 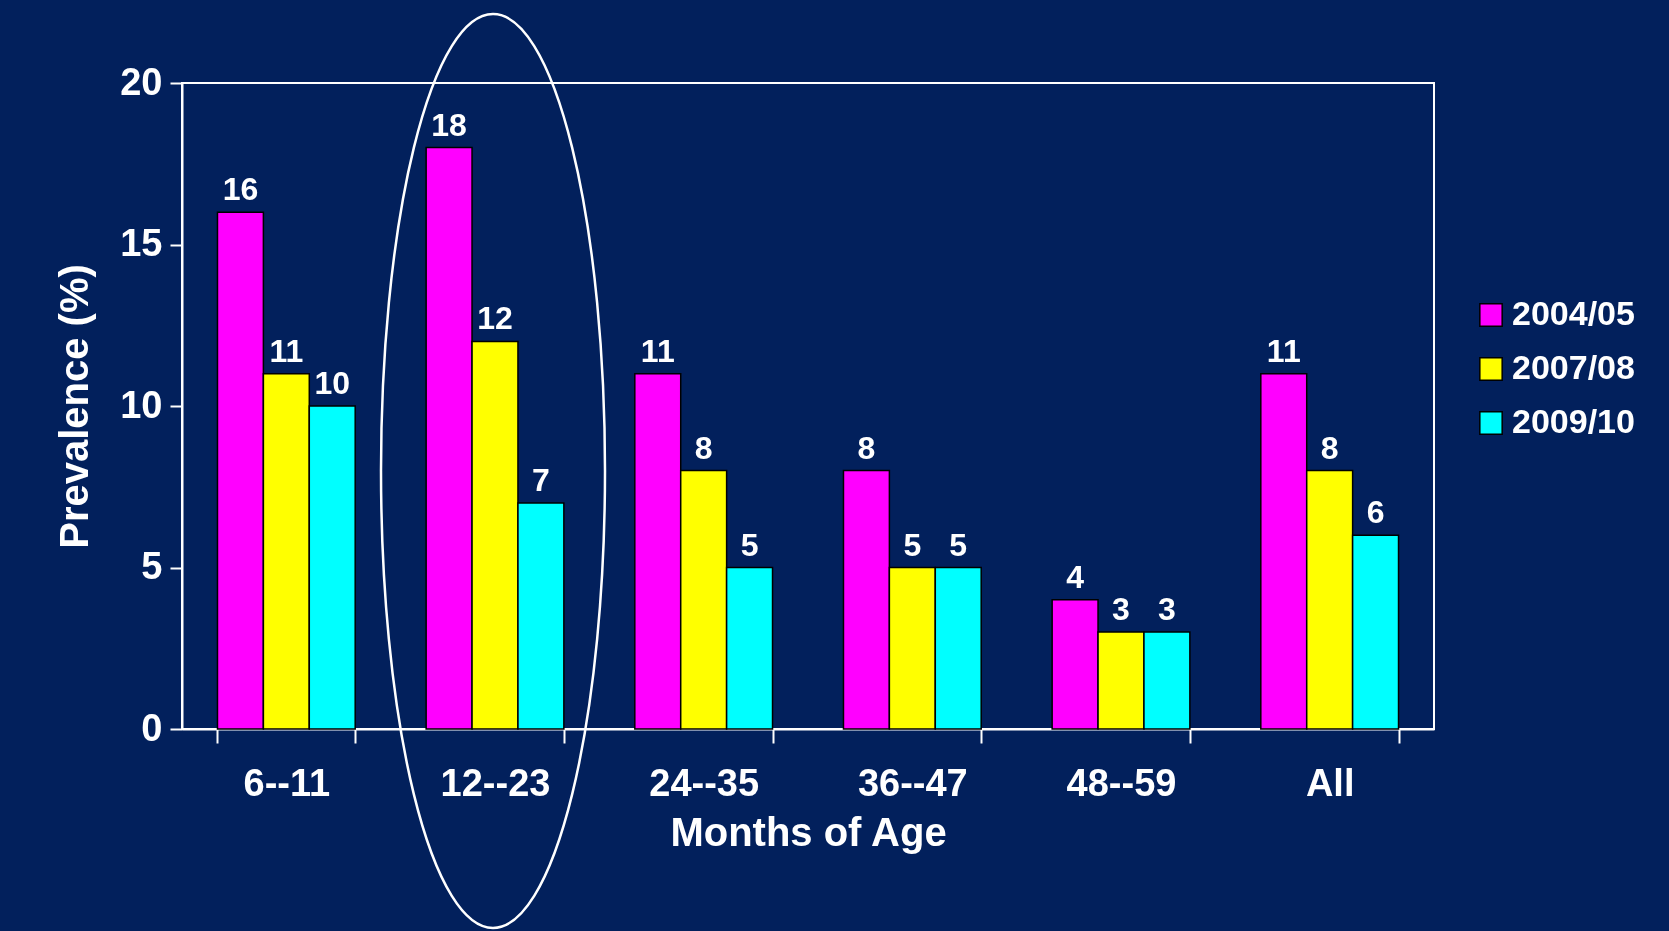 What do you see at coordinates (808, 831) in the screenshot?
I see `x-axis-title: Months of Age` at bounding box center [808, 831].